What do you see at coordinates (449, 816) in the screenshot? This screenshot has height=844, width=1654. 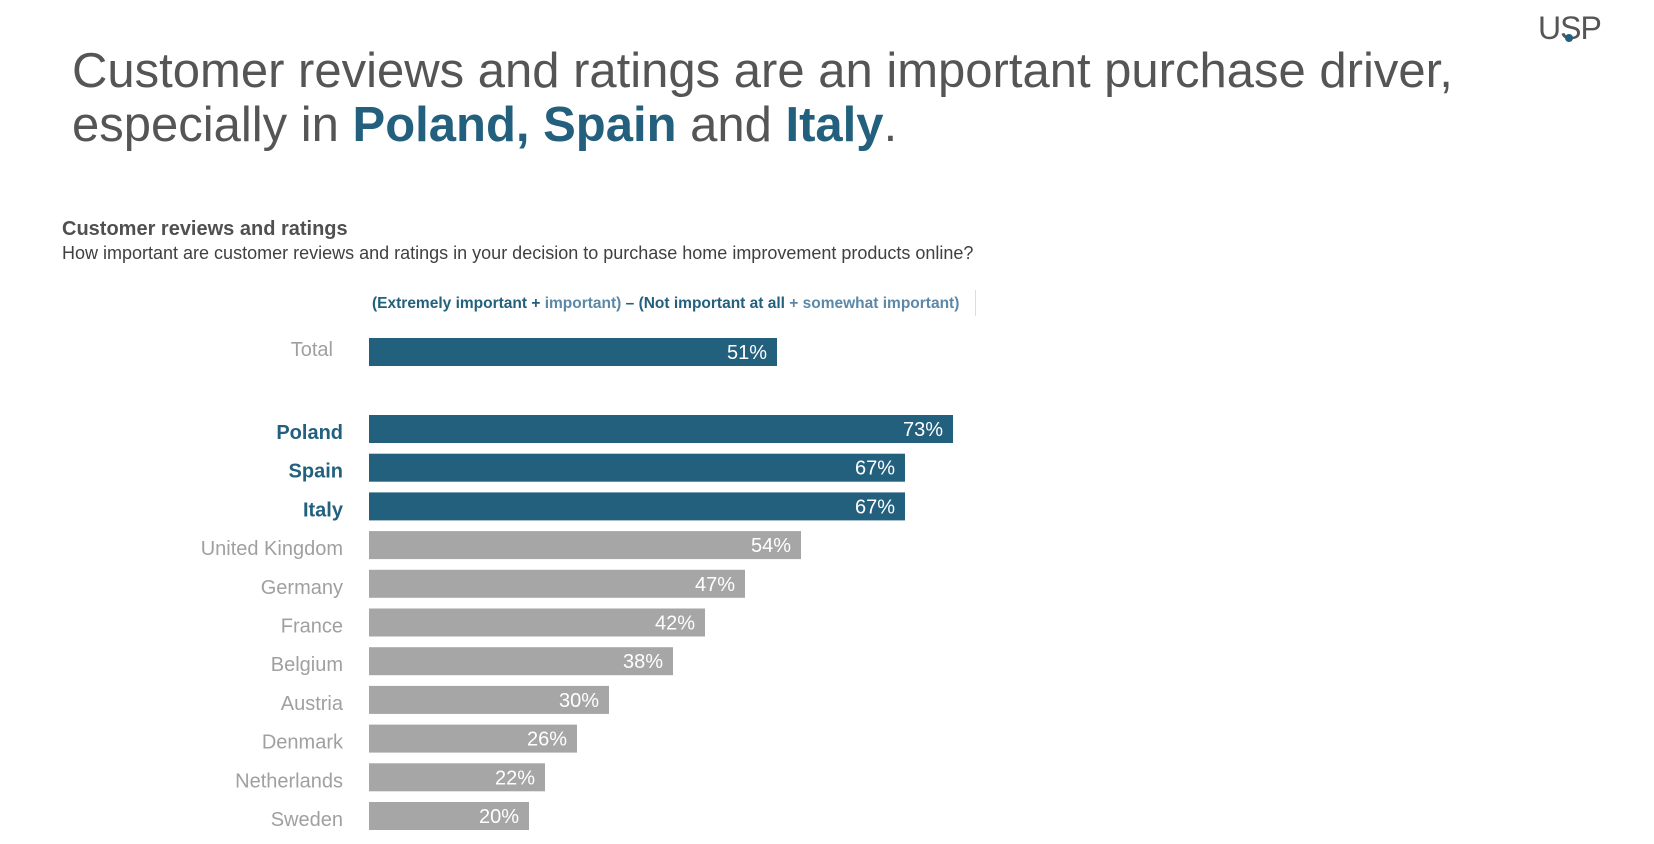 I see `bar-sweden` at bounding box center [449, 816].